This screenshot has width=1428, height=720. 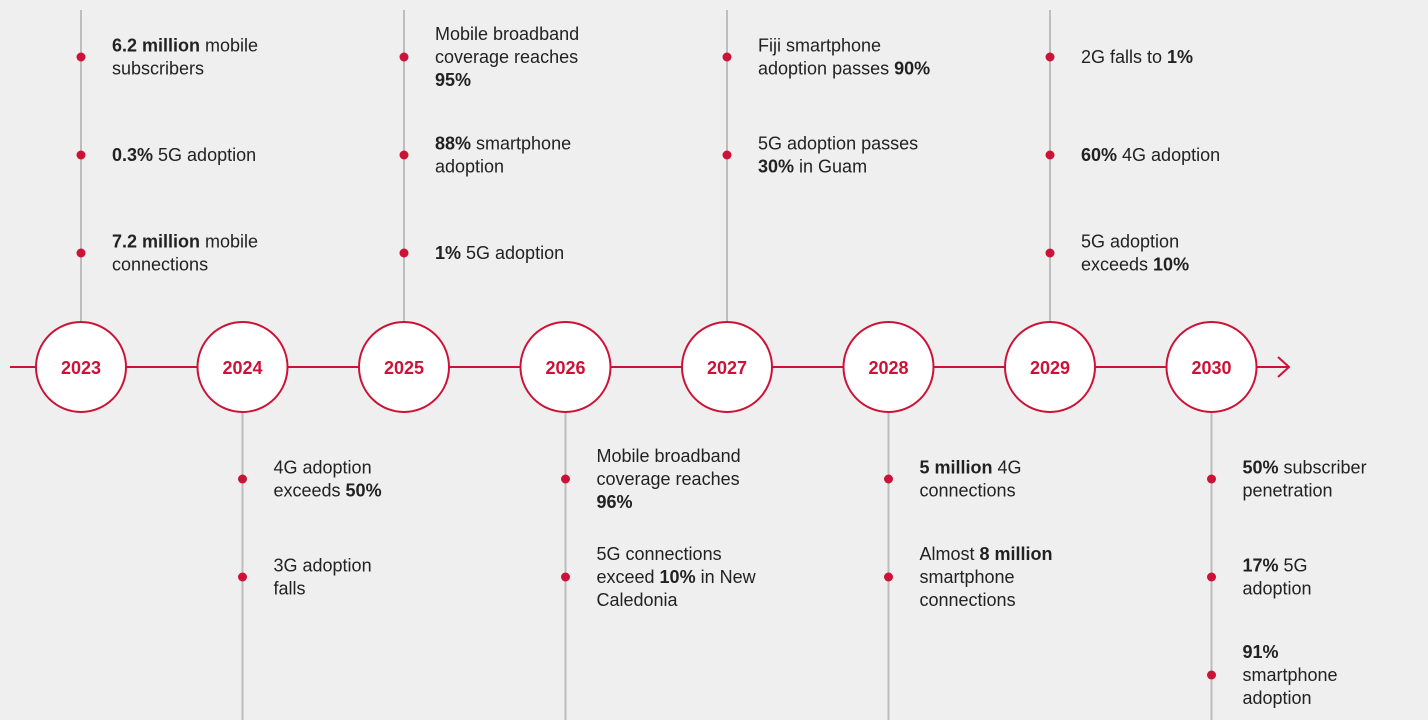 I want to click on item-text: exceeds 10%, so click(x=1135, y=265).